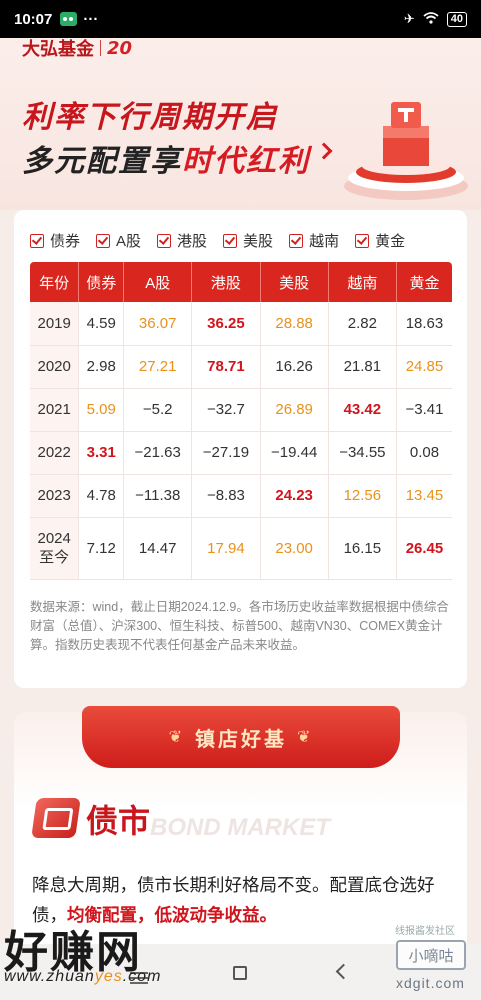 The image size is (481, 1000). I want to click on filter-label: 越南, so click(324, 241).